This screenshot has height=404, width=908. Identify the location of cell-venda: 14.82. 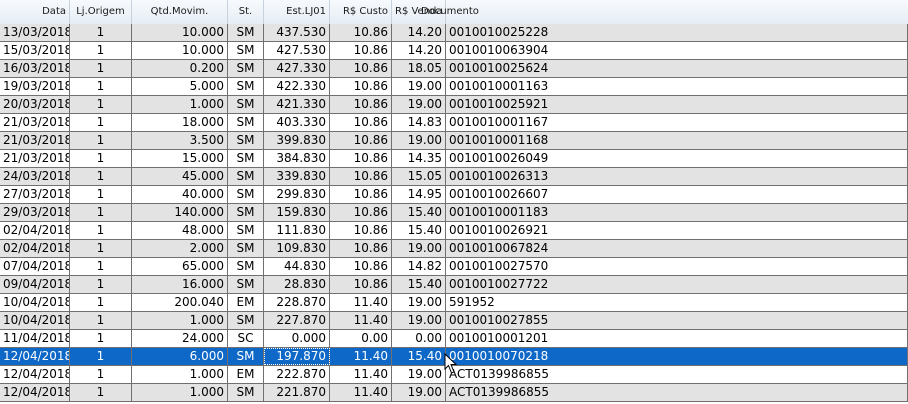
(419, 266).